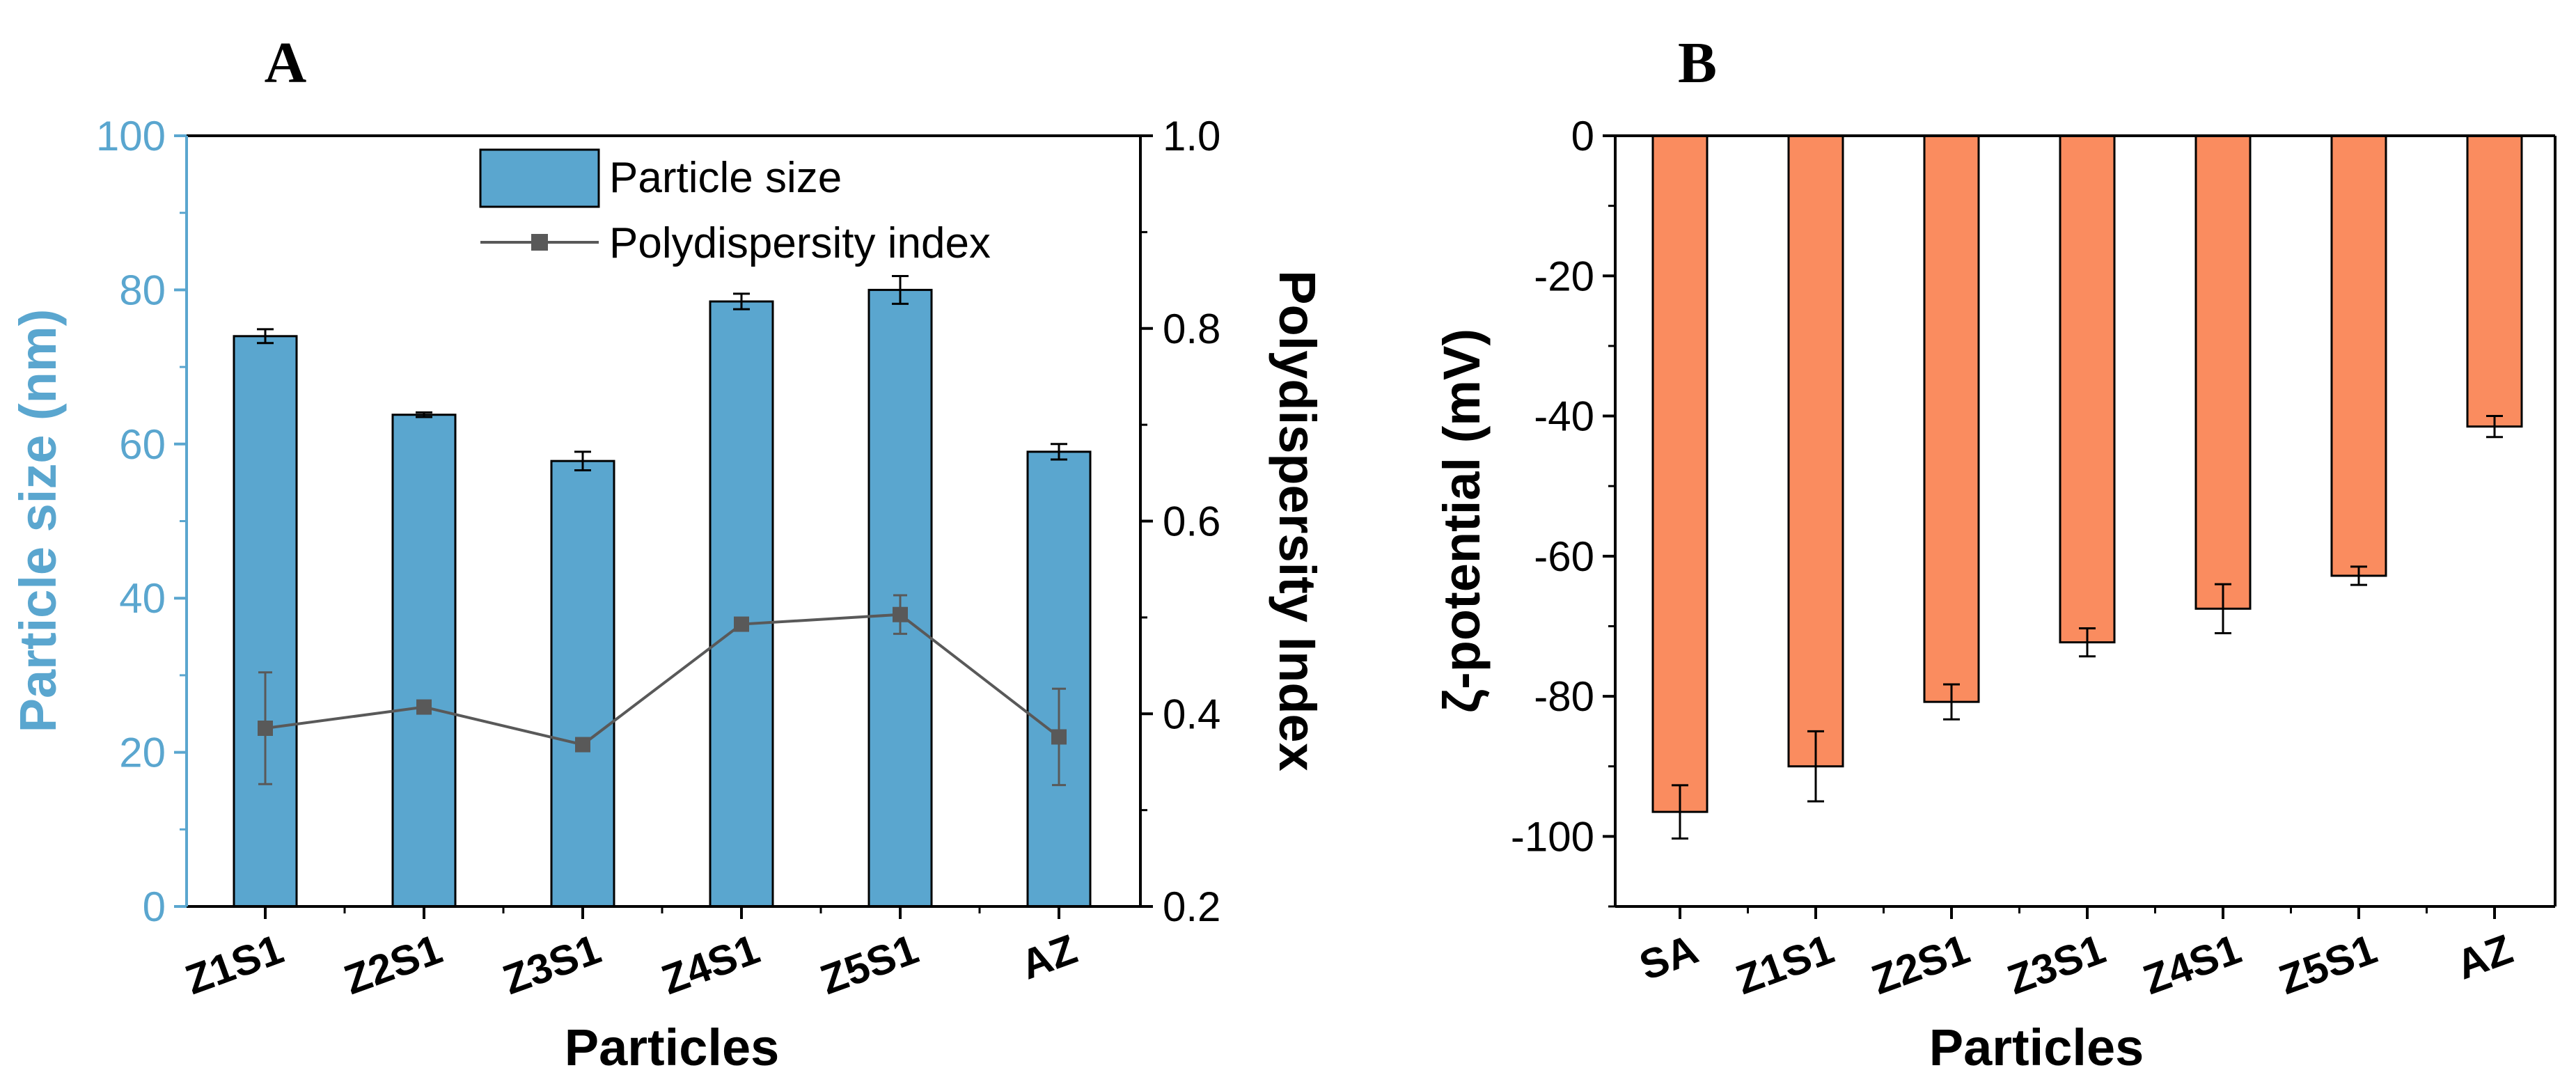 The image size is (2576, 1084). What do you see at coordinates (672, 1047) in the screenshot?
I see `panel-a-x-label: Particles` at bounding box center [672, 1047].